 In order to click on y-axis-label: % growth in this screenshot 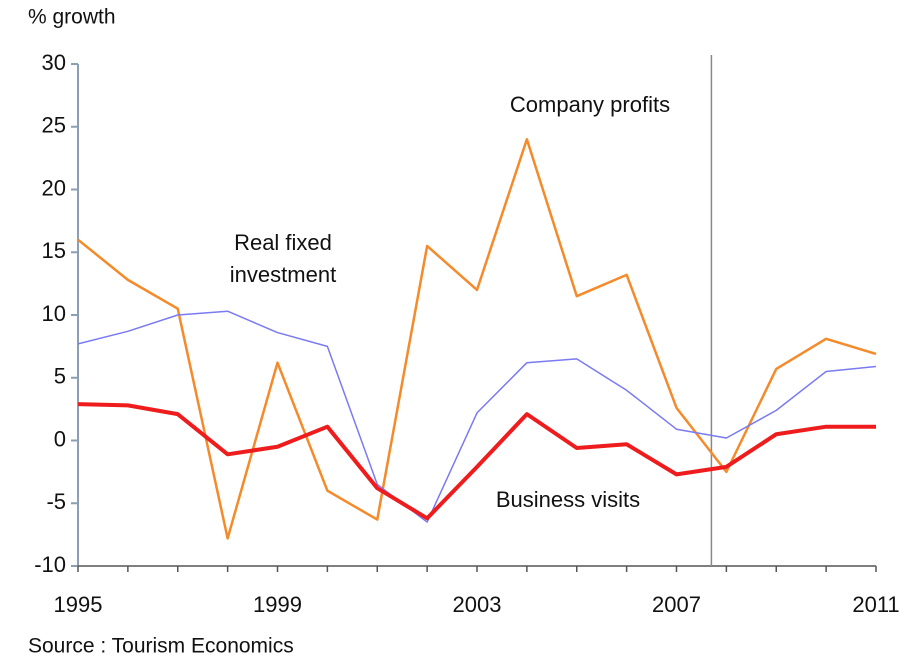, I will do `click(72, 17)`.